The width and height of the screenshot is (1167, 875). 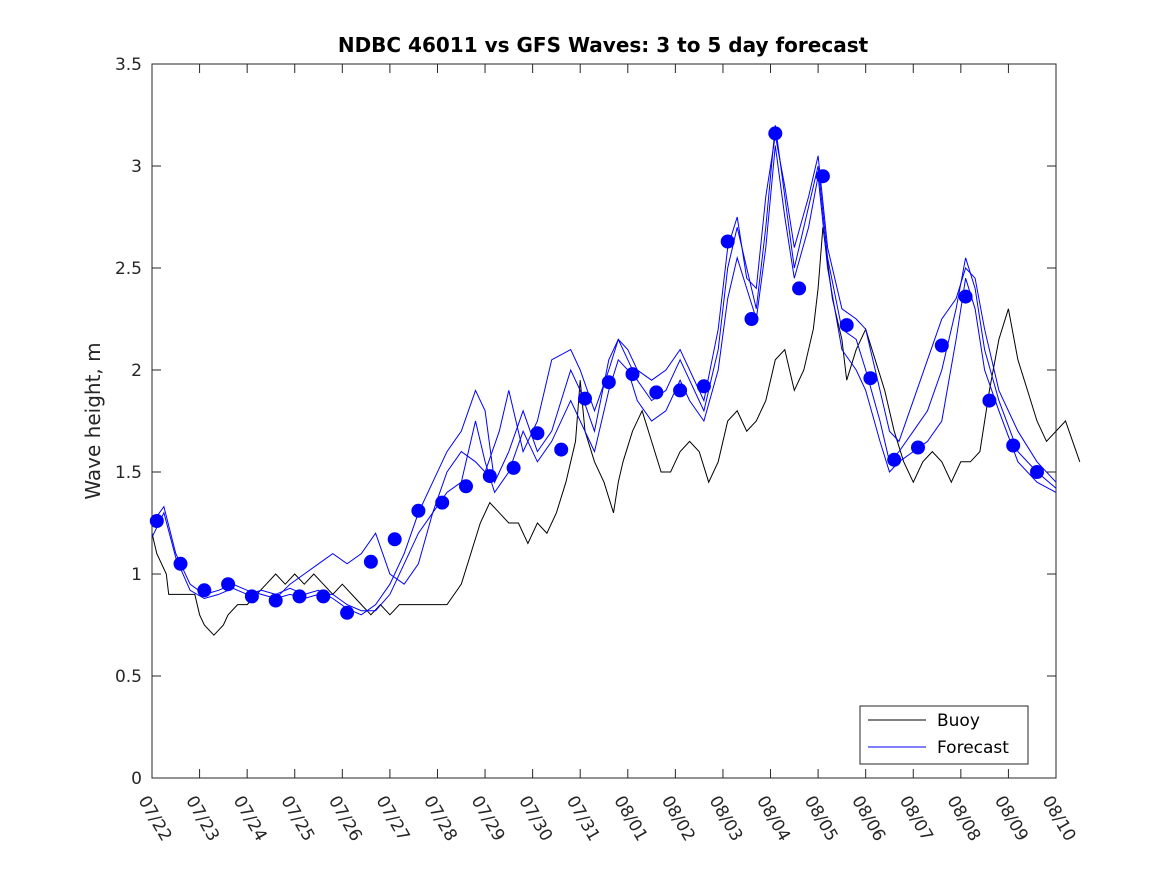 What do you see at coordinates (821, 819) in the screenshot?
I see `x-tick-label-14: 08/05` at bounding box center [821, 819].